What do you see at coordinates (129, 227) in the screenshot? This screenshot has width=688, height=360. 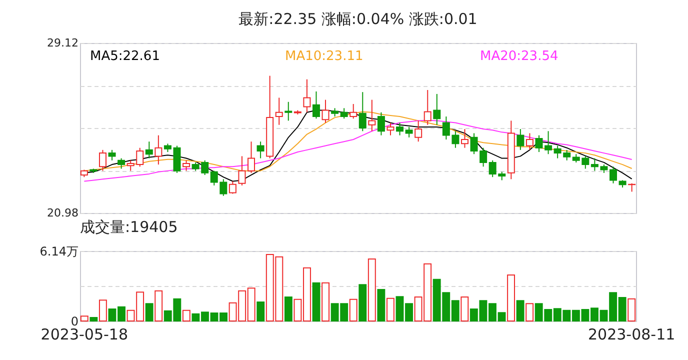 I see `chart-title: 成交量:19405` at bounding box center [129, 227].